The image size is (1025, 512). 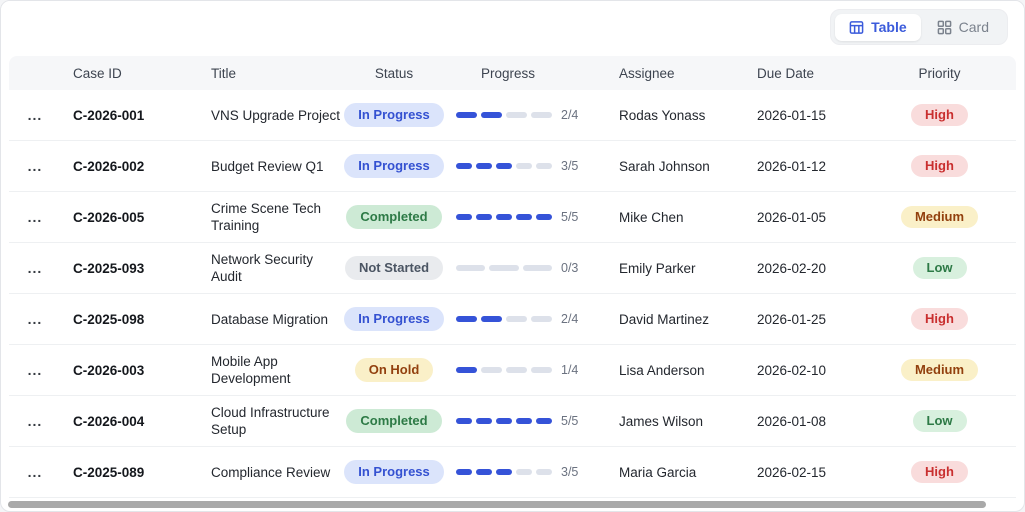 I want to click on toolbar: Table Card, so click(x=512, y=28).